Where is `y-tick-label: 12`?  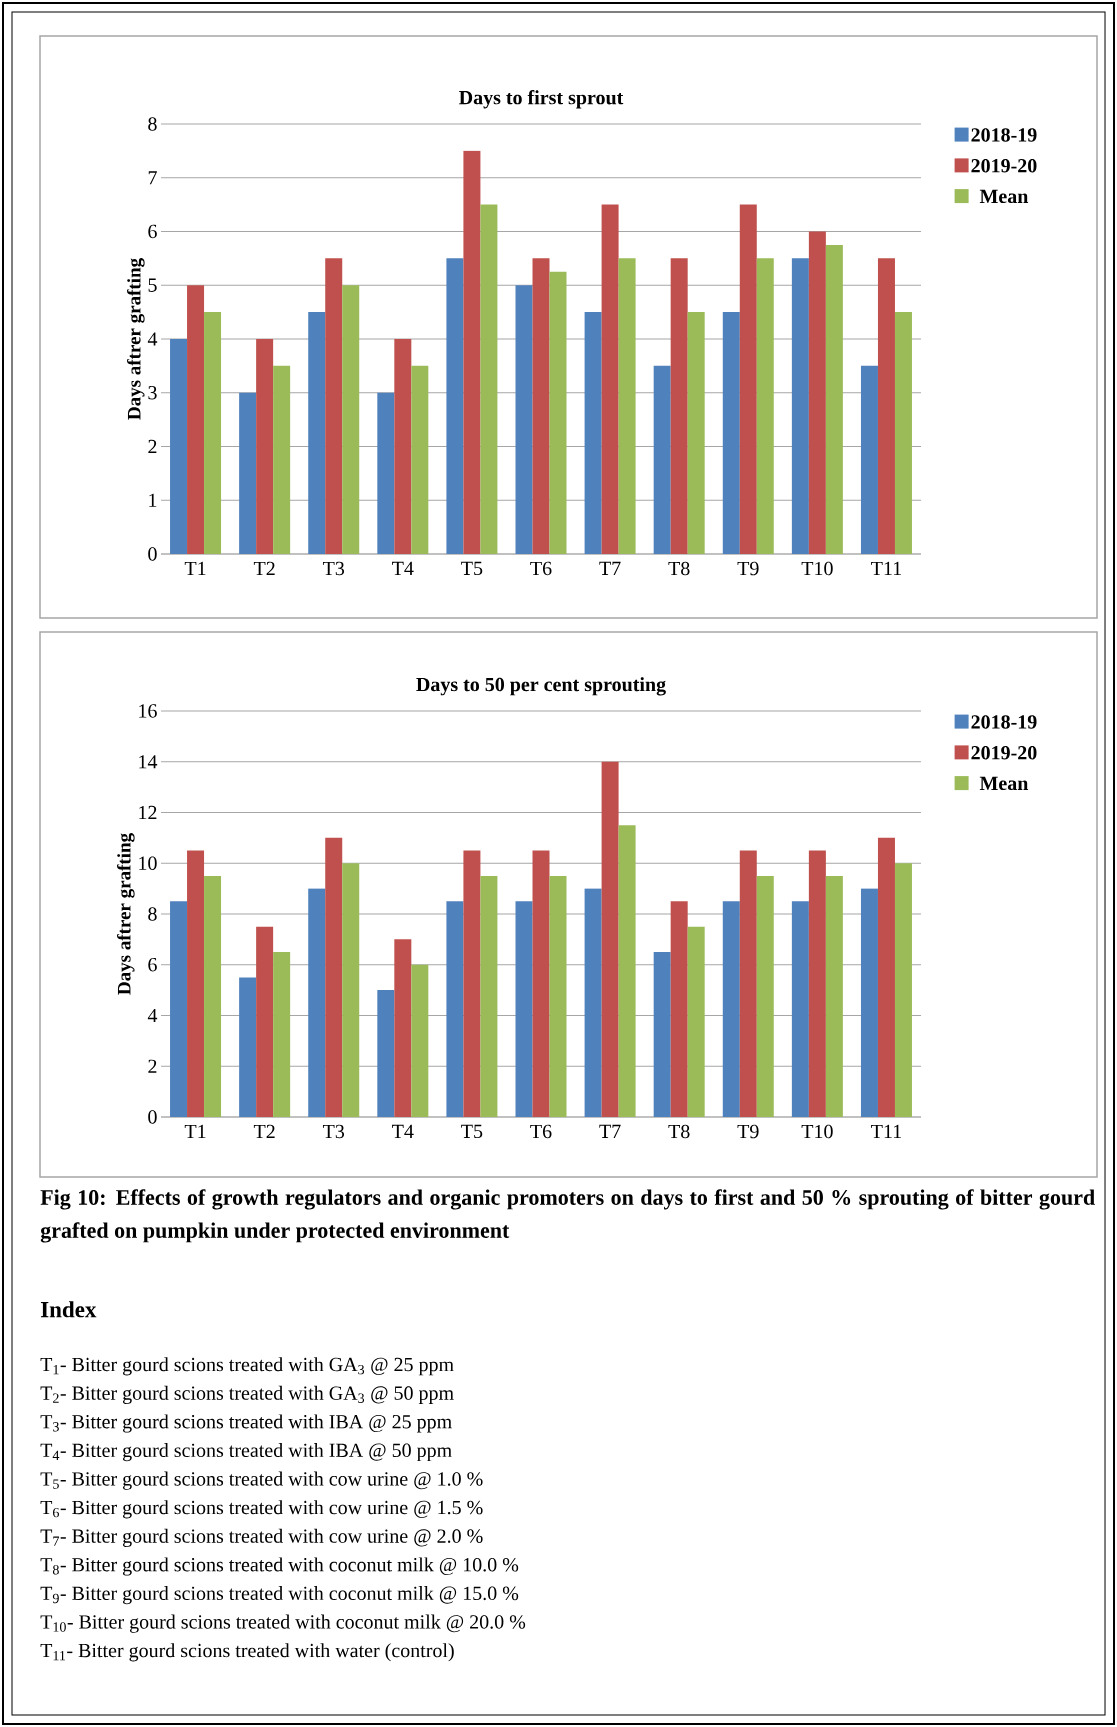
y-tick-label: 12 is located at coordinates (148, 812).